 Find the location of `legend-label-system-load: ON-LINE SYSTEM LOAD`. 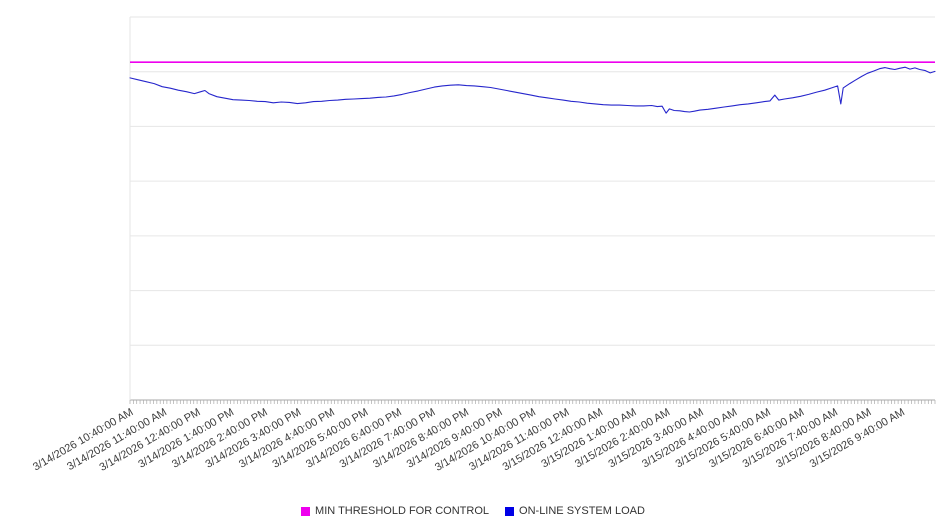

legend-label-system-load: ON-LINE SYSTEM LOAD is located at coordinates (582, 511).